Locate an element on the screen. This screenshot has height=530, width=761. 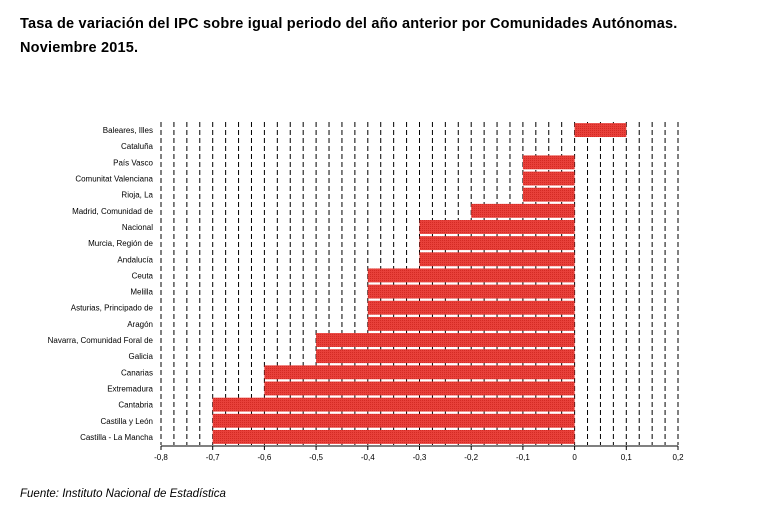
tick-label: -0,7 is located at coordinates (213, 457).